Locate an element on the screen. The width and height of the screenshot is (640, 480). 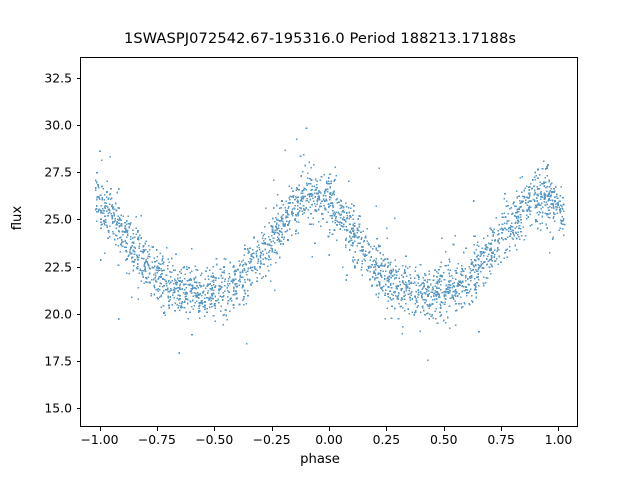
y-tick-label: 15.0 is located at coordinates (58, 408).